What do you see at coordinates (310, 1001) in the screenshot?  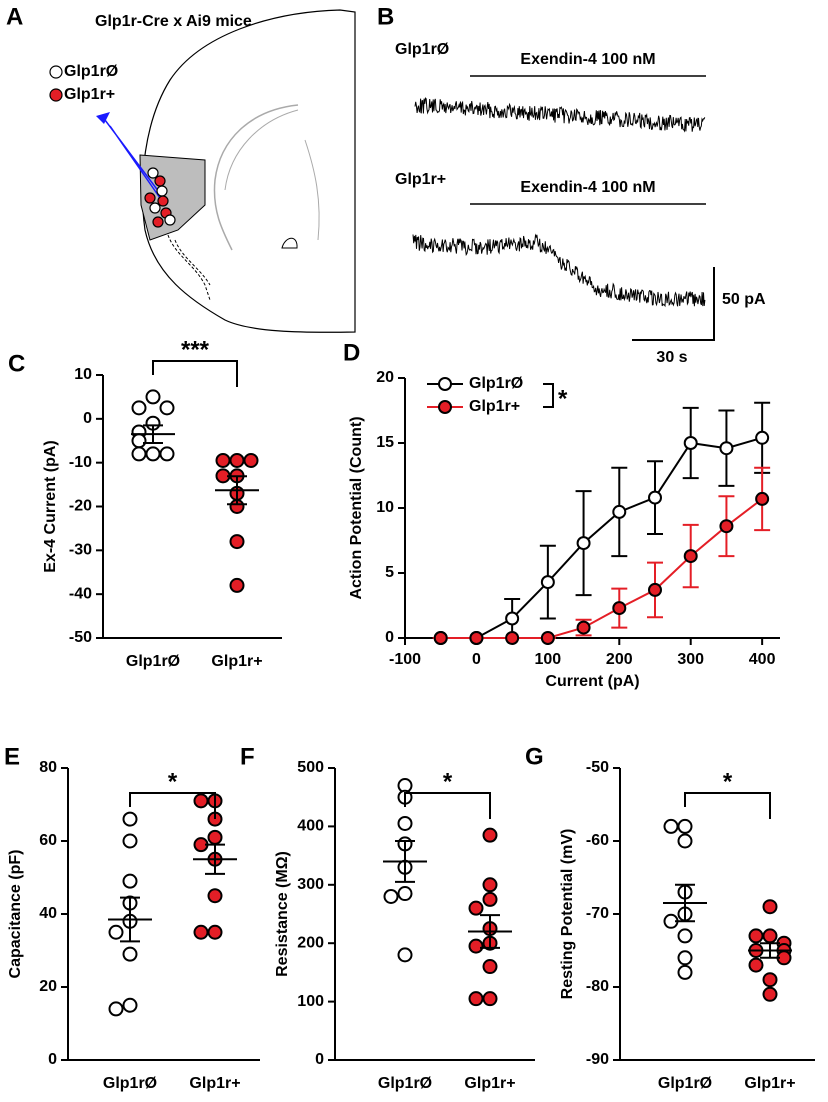 I see `y-tick-label: 100` at bounding box center [310, 1001].